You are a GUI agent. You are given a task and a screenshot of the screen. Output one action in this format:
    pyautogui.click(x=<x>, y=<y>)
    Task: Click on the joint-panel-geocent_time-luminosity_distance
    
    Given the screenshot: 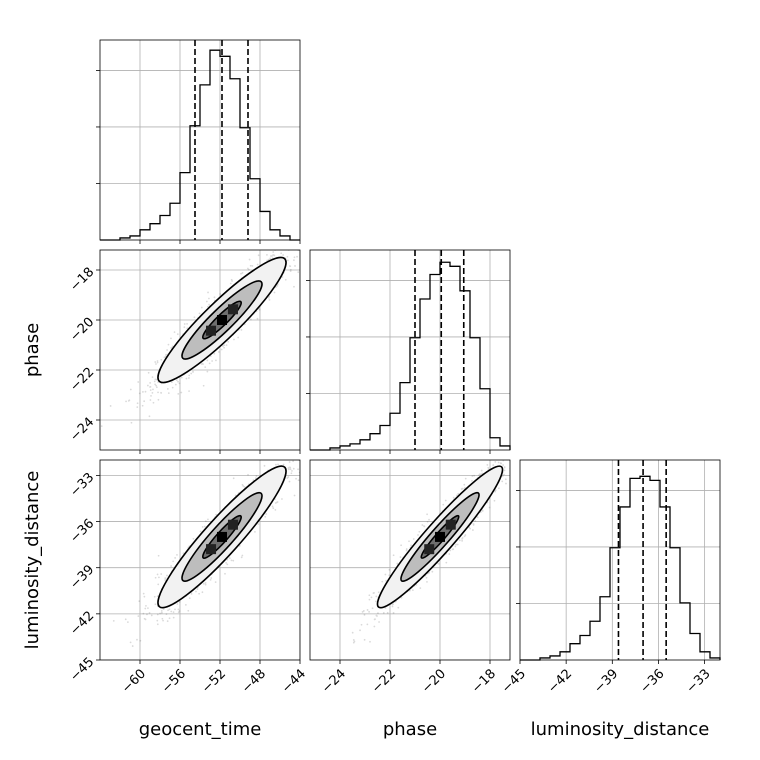 What is the action you would take?
    pyautogui.click(x=198, y=561)
    